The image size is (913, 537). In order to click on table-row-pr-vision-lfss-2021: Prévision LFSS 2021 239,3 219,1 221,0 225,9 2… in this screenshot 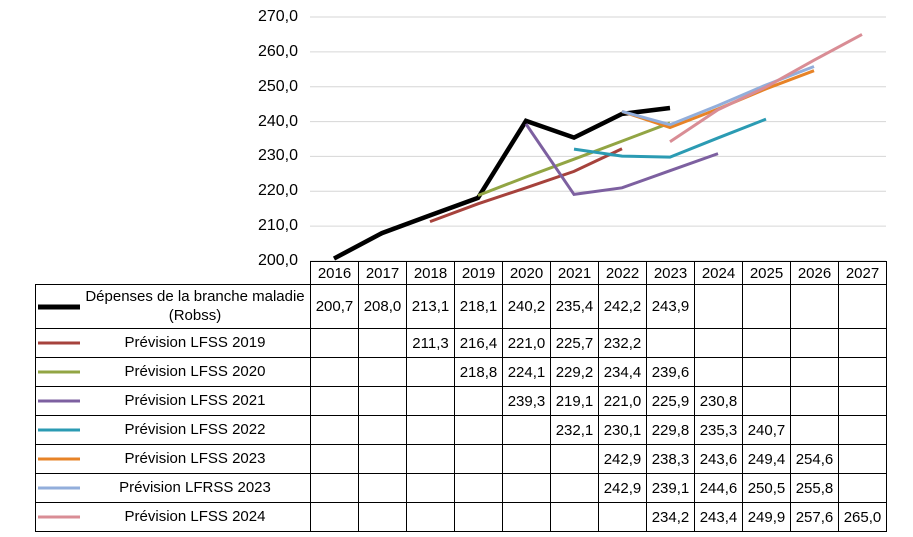, I will do `click(461, 401)`.